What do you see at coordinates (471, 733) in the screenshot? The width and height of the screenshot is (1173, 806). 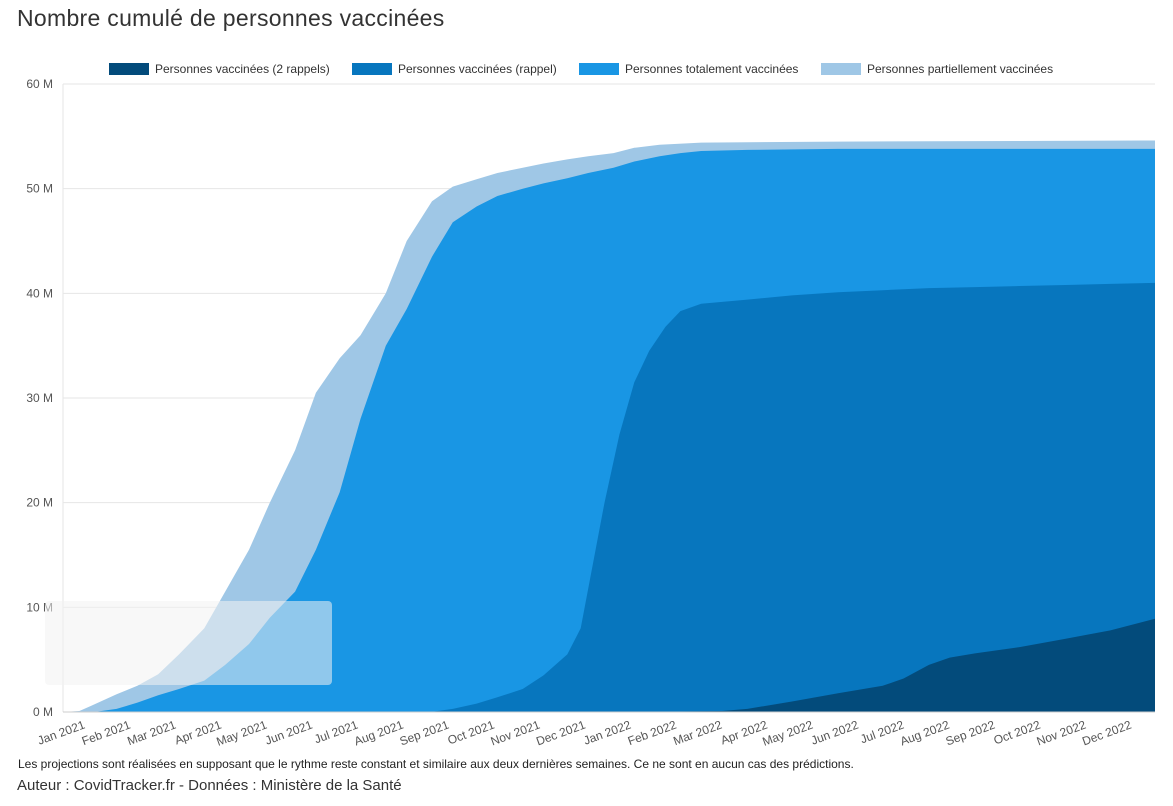 I see `x-tick-label: Oct 2021` at bounding box center [471, 733].